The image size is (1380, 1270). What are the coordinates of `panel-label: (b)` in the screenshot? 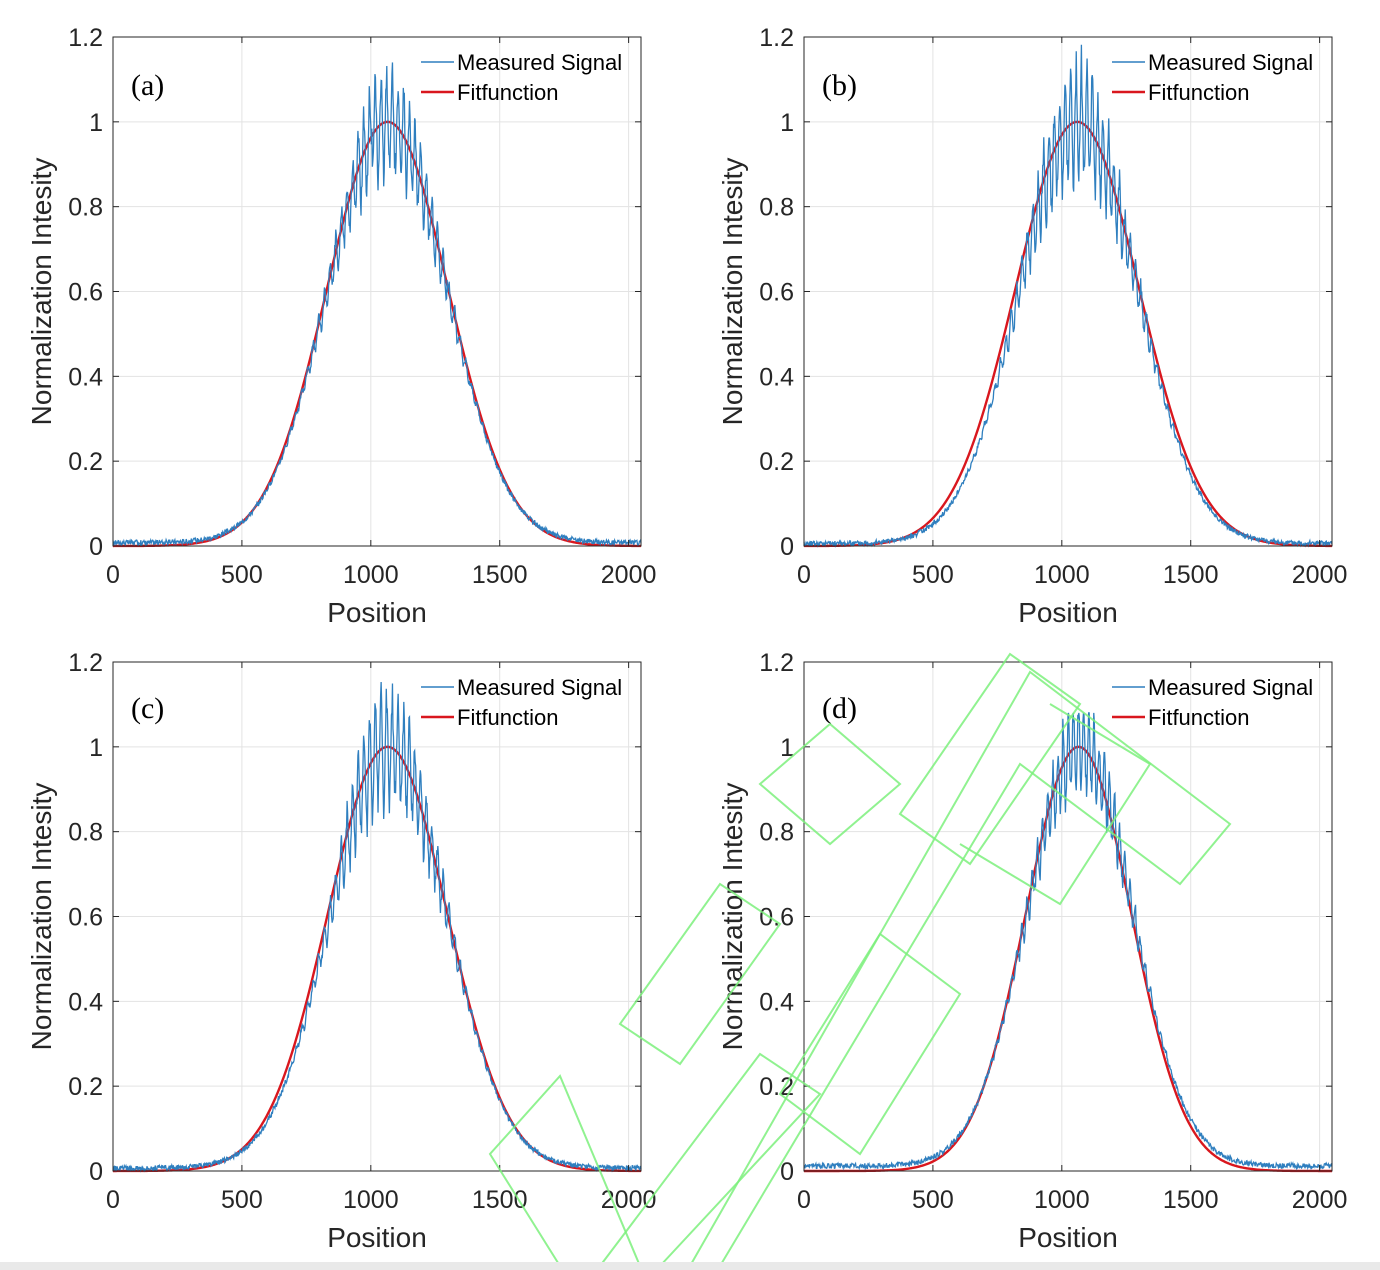 It's located at (839, 85).